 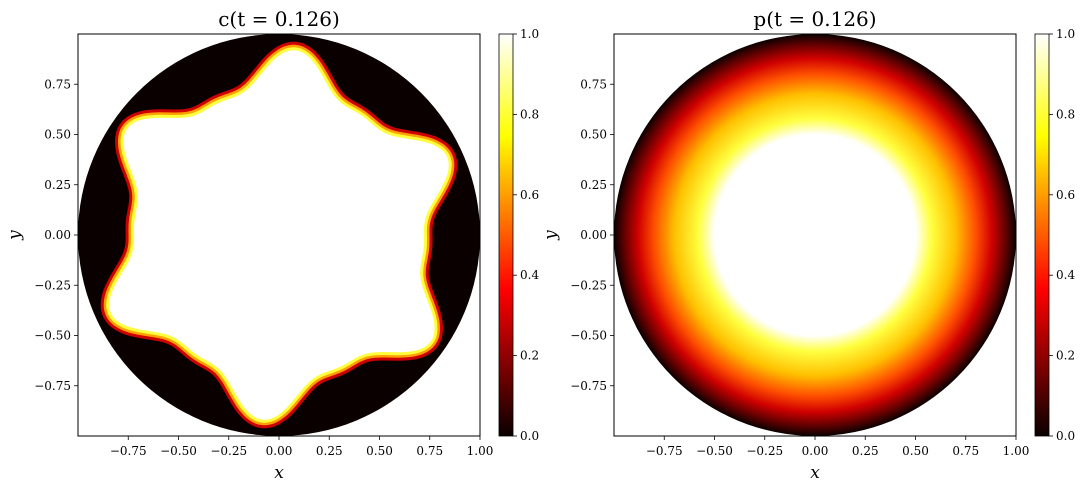 What do you see at coordinates (279, 19) in the screenshot?
I see `chart-title-c: c(t = 0.126)` at bounding box center [279, 19].